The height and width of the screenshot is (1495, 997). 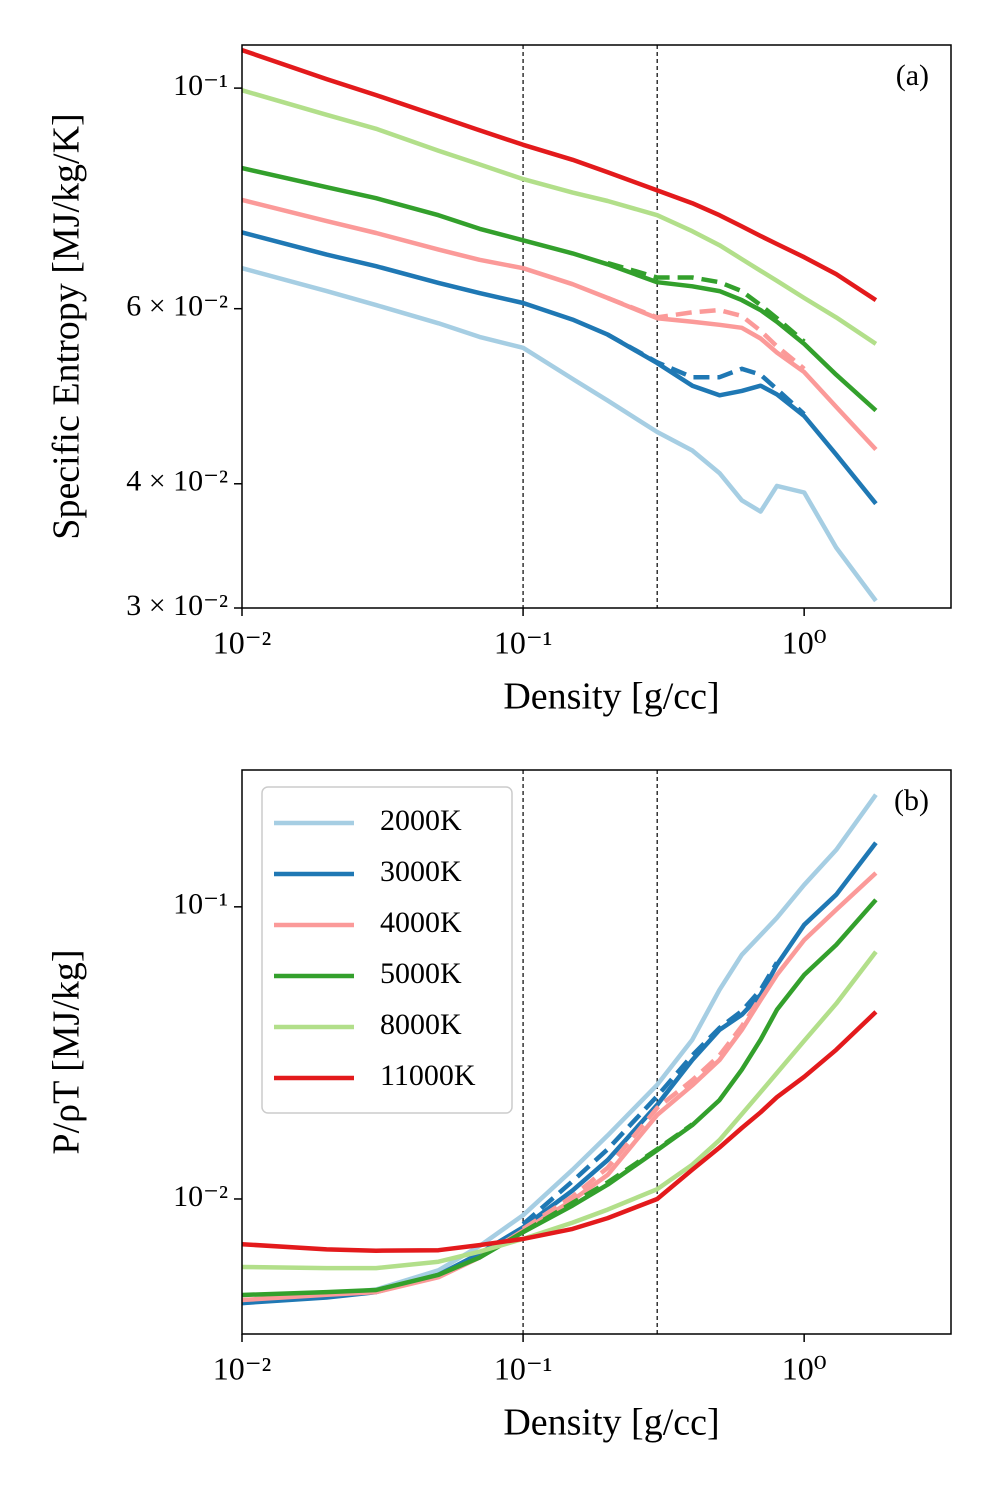 I want to click on panel-label: (a), so click(x=912, y=75).